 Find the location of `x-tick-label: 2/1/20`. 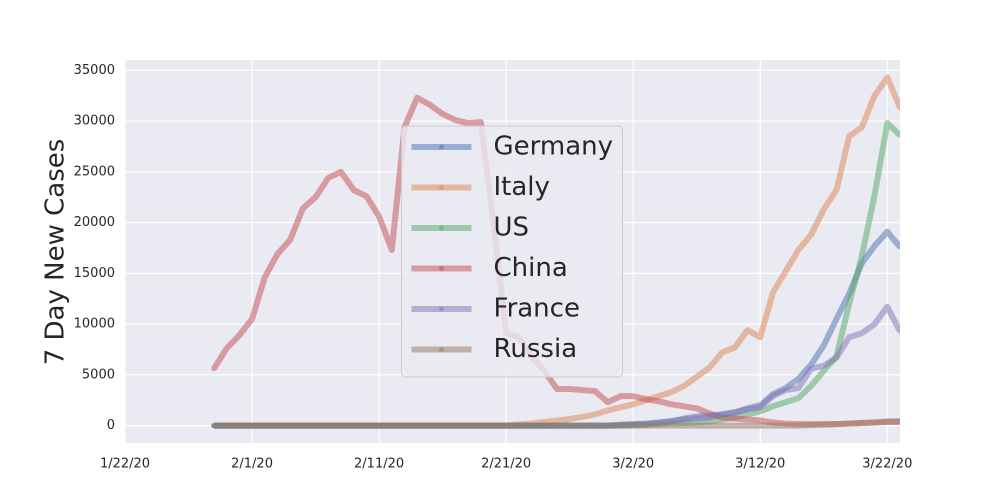

x-tick-label: 2/1/20 is located at coordinates (252, 464).